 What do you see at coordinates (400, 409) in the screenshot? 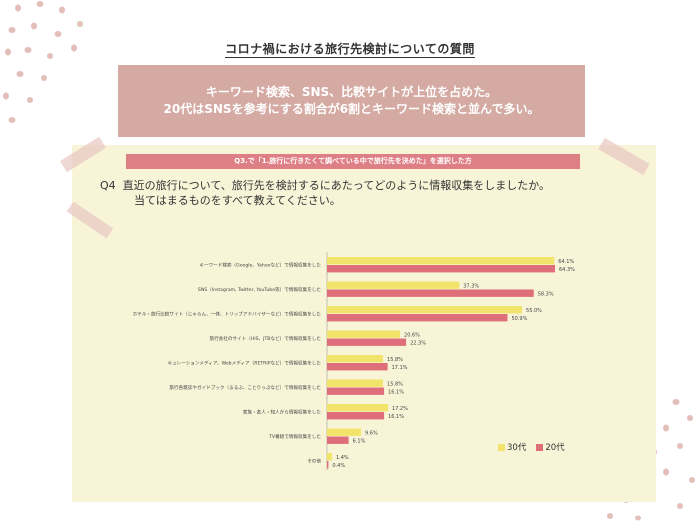
I see `data-label: 17.2%` at bounding box center [400, 409].